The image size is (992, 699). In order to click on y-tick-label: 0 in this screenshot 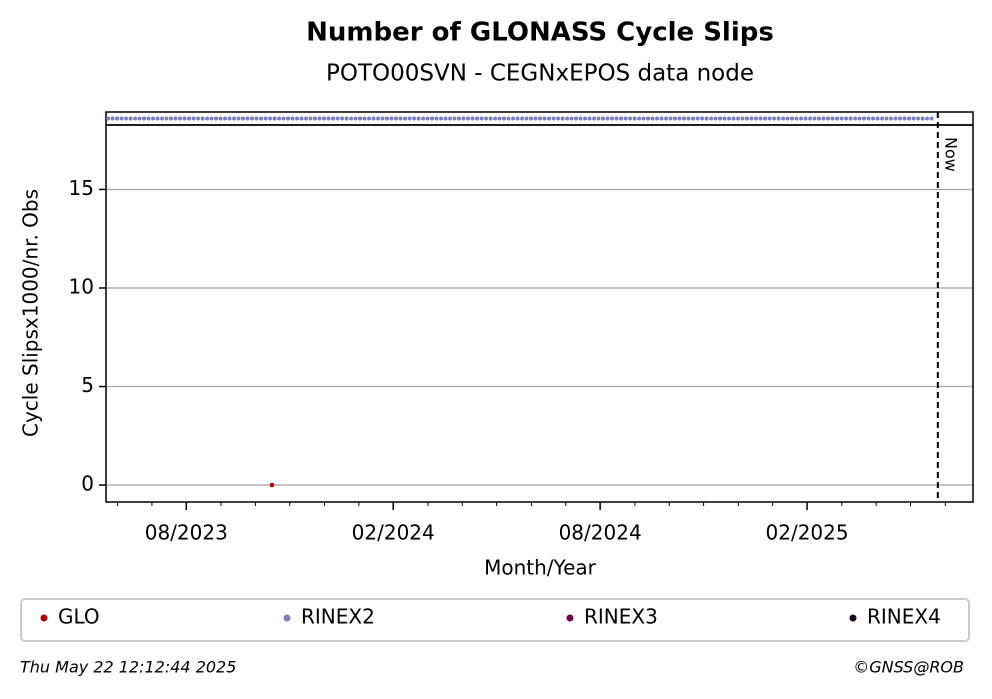, I will do `click(87, 484)`.